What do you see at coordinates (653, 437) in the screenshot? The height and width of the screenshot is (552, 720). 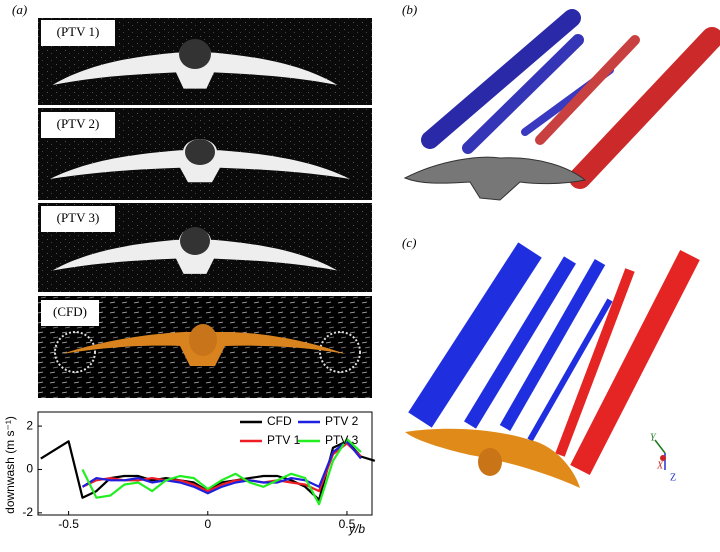 I see `axis-letter: Y` at bounding box center [653, 437].